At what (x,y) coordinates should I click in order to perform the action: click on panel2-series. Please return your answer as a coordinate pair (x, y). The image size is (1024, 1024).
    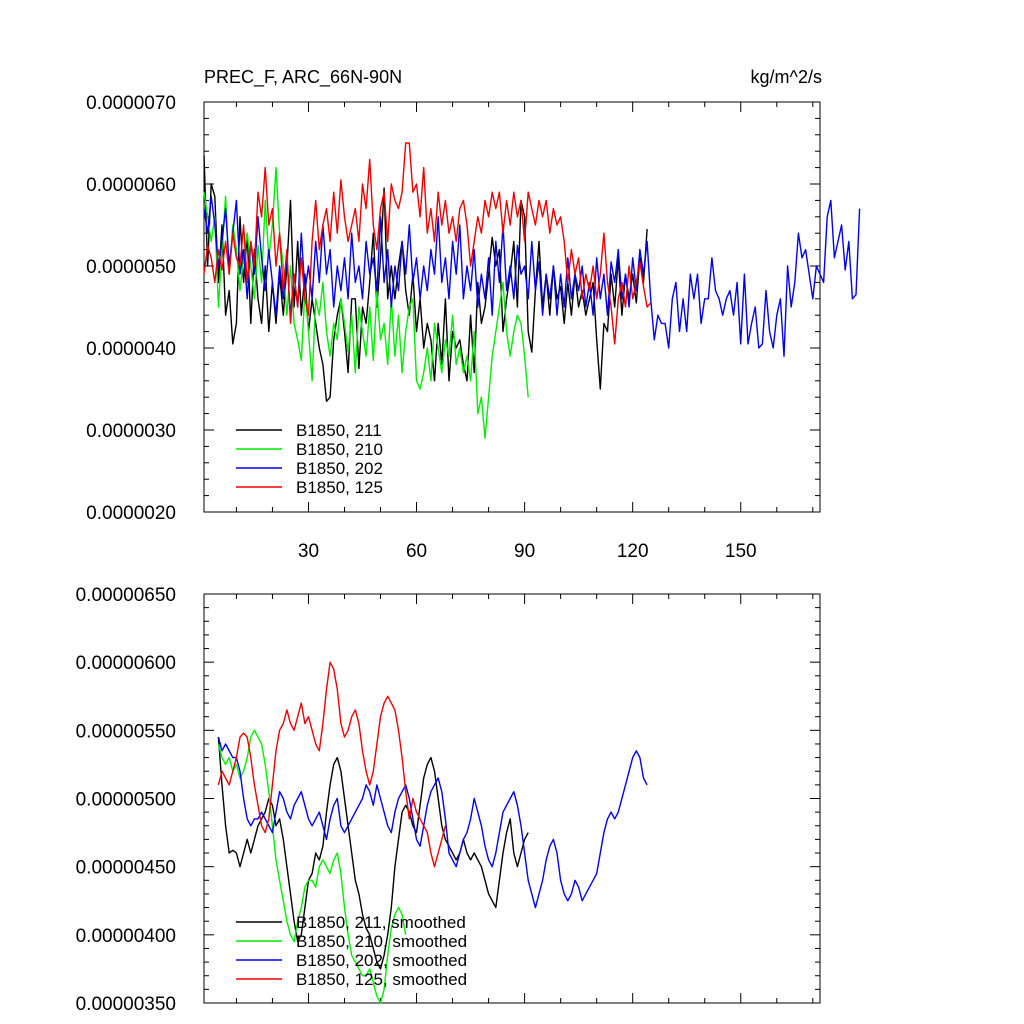
    Looking at the image, I should click on (432, 832).